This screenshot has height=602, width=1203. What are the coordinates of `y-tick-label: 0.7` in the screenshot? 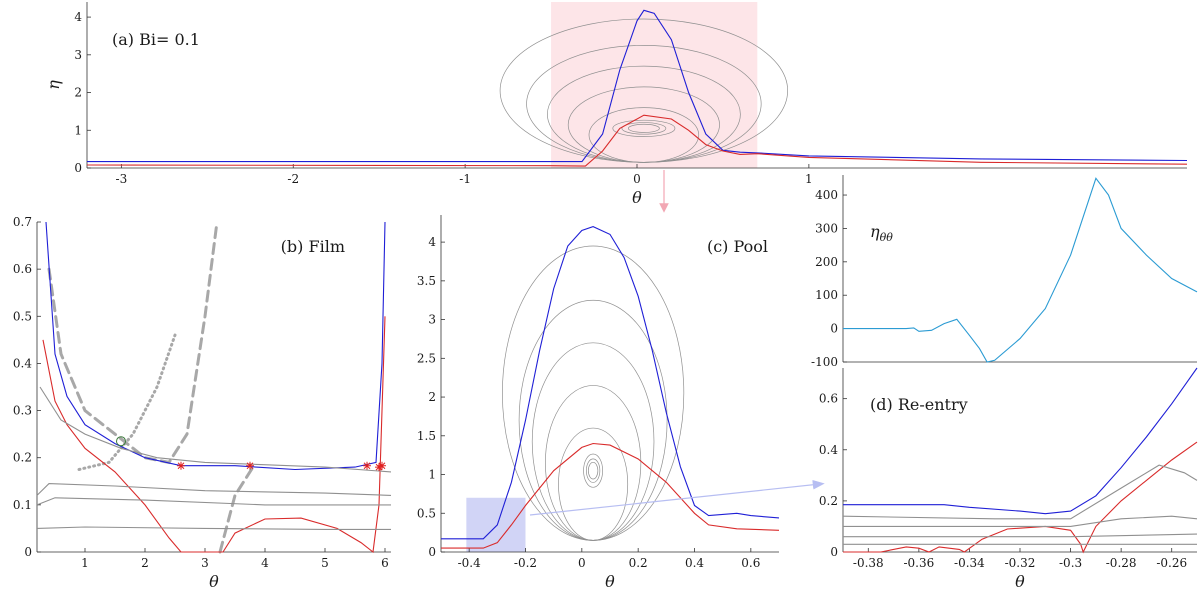 It's located at (22, 222).